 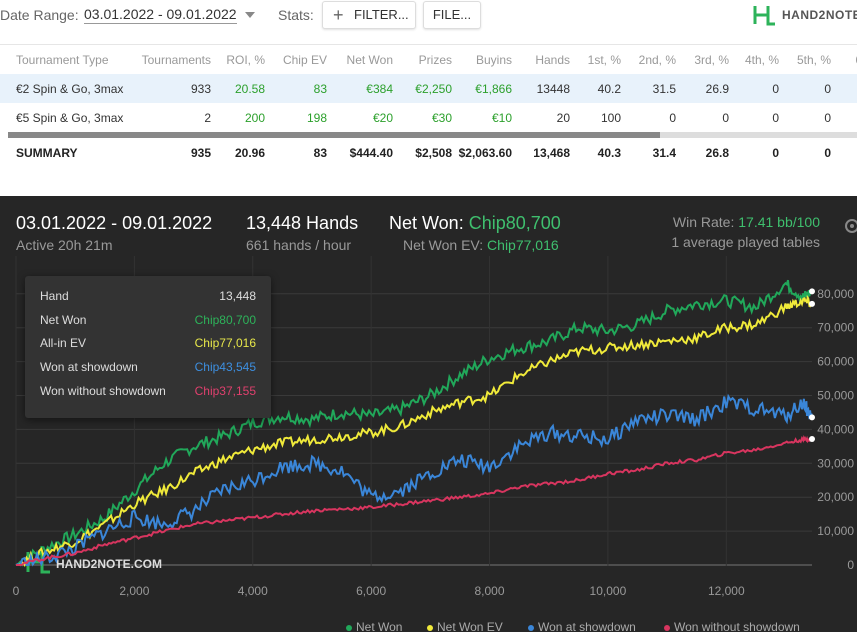 What do you see at coordinates (320, 89) in the screenshot?
I see `table-cell: 83` at bounding box center [320, 89].